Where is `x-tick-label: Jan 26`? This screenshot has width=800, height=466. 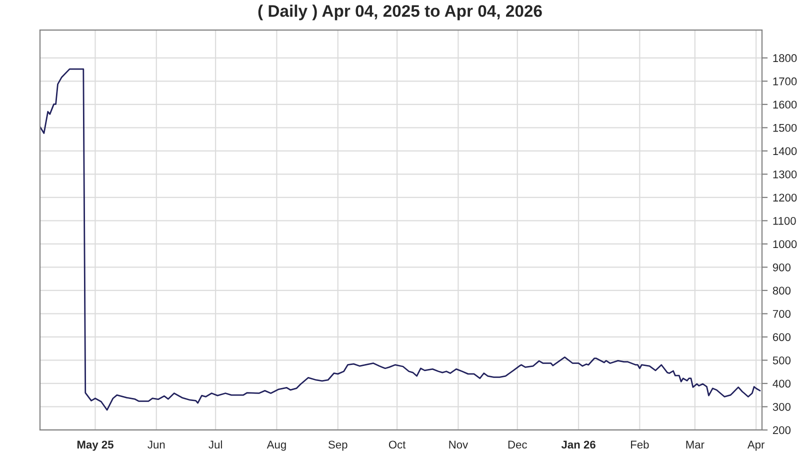 x-tick-label: Jan 26 is located at coordinates (578, 444).